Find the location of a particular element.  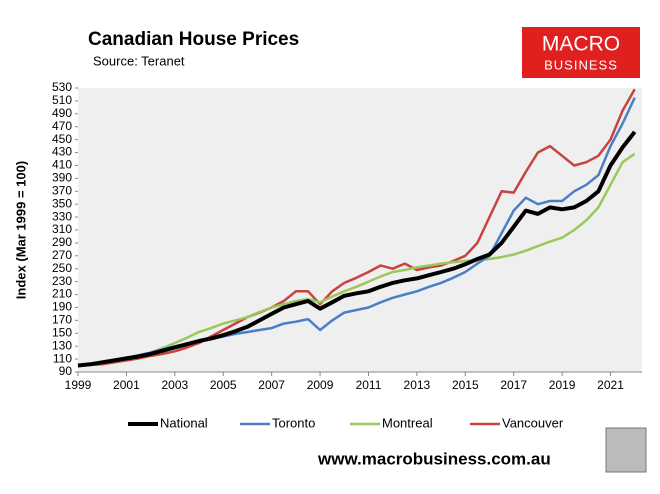

x-tick-label: 2001 is located at coordinates (126, 385).